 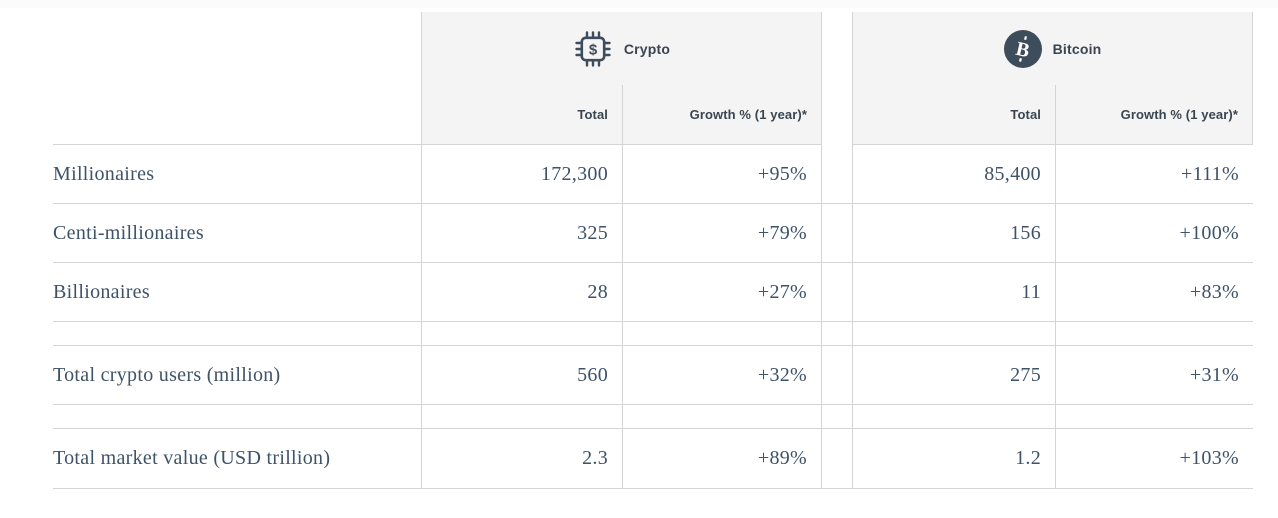 I want to click on bitcoin-growth-value: +111%, so click(x=1154, y=174).